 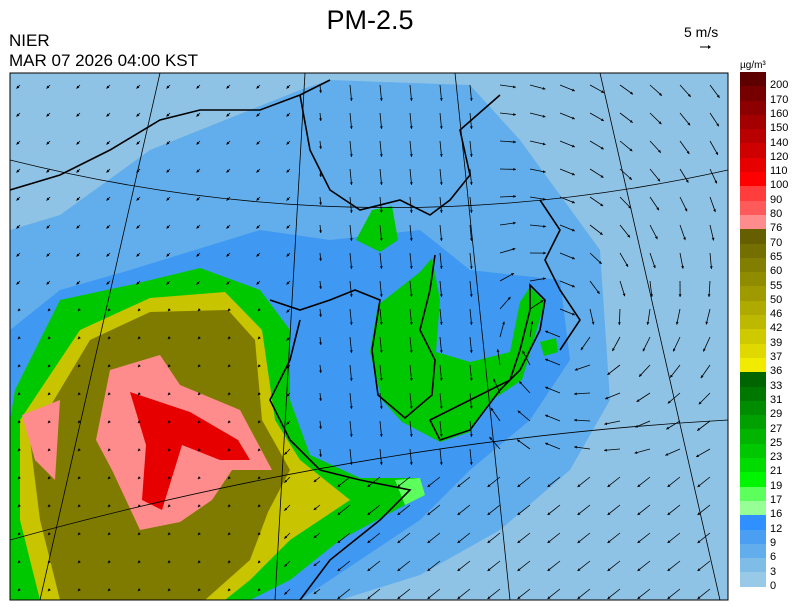 What do you see at coordinates (776, 528) in the screenshot?
I see `legend-label: 12` at bounding box center [776, 528].